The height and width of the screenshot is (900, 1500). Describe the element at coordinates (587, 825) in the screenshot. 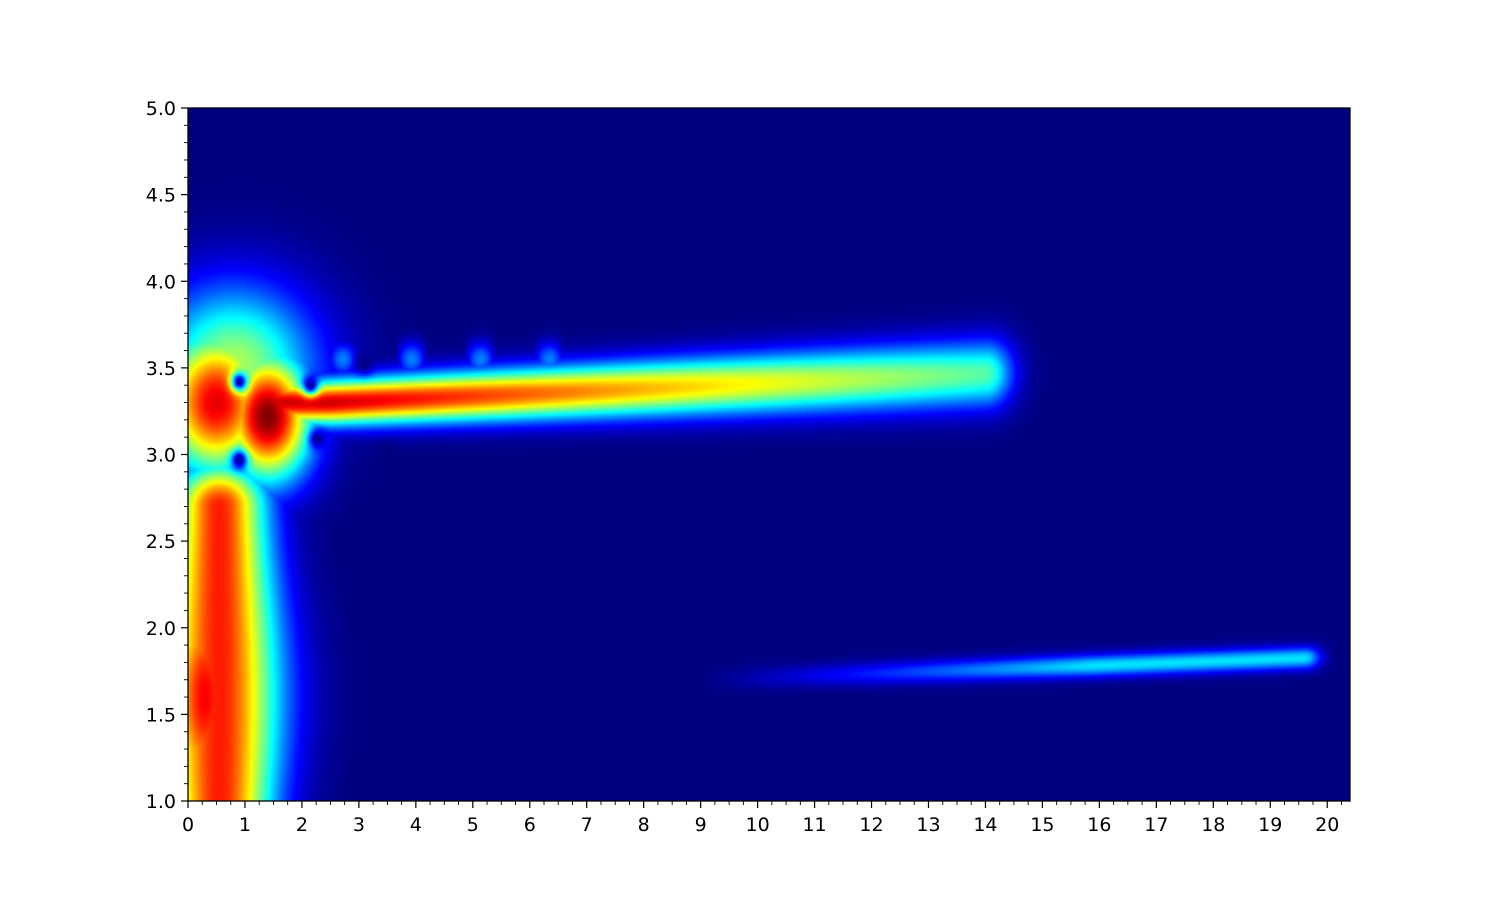

I see `x-tick-label: 7` at that location.